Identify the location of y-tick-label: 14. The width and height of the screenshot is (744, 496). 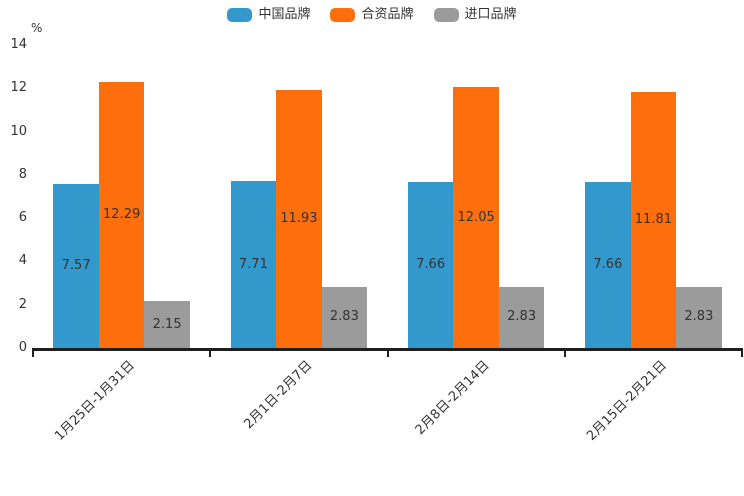
(18, 44).